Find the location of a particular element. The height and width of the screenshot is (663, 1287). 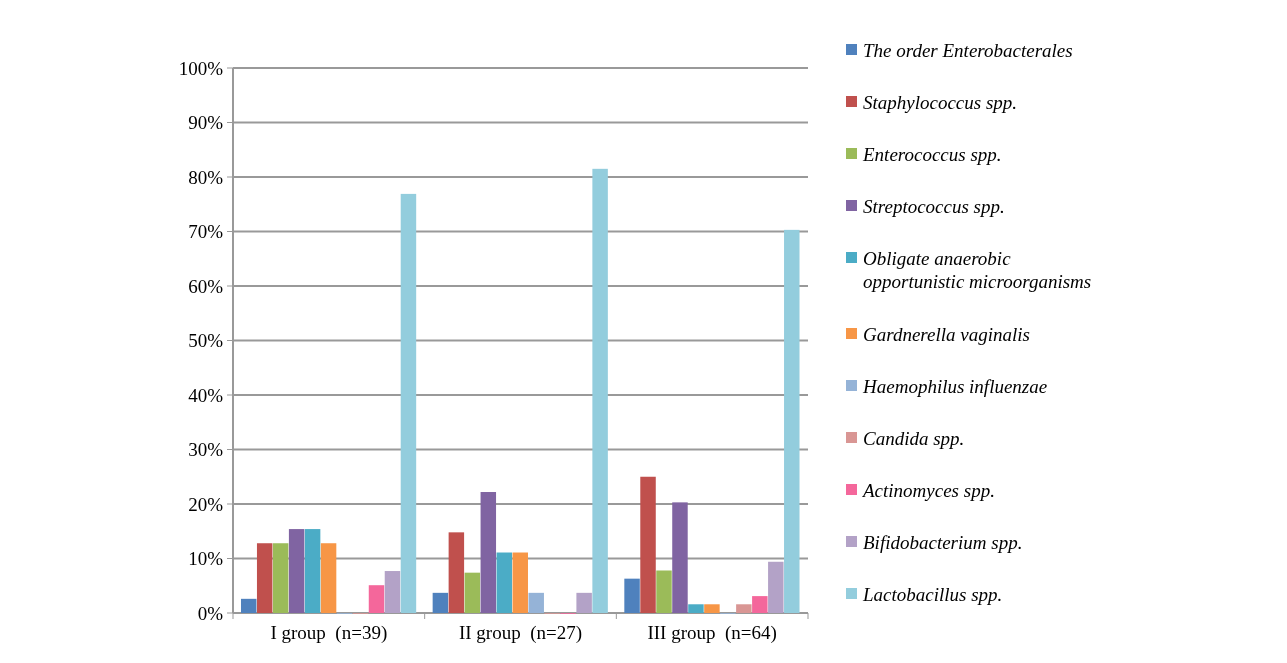

legend-label: Gardnerella vaginalis is located at coordinates (946, 334).